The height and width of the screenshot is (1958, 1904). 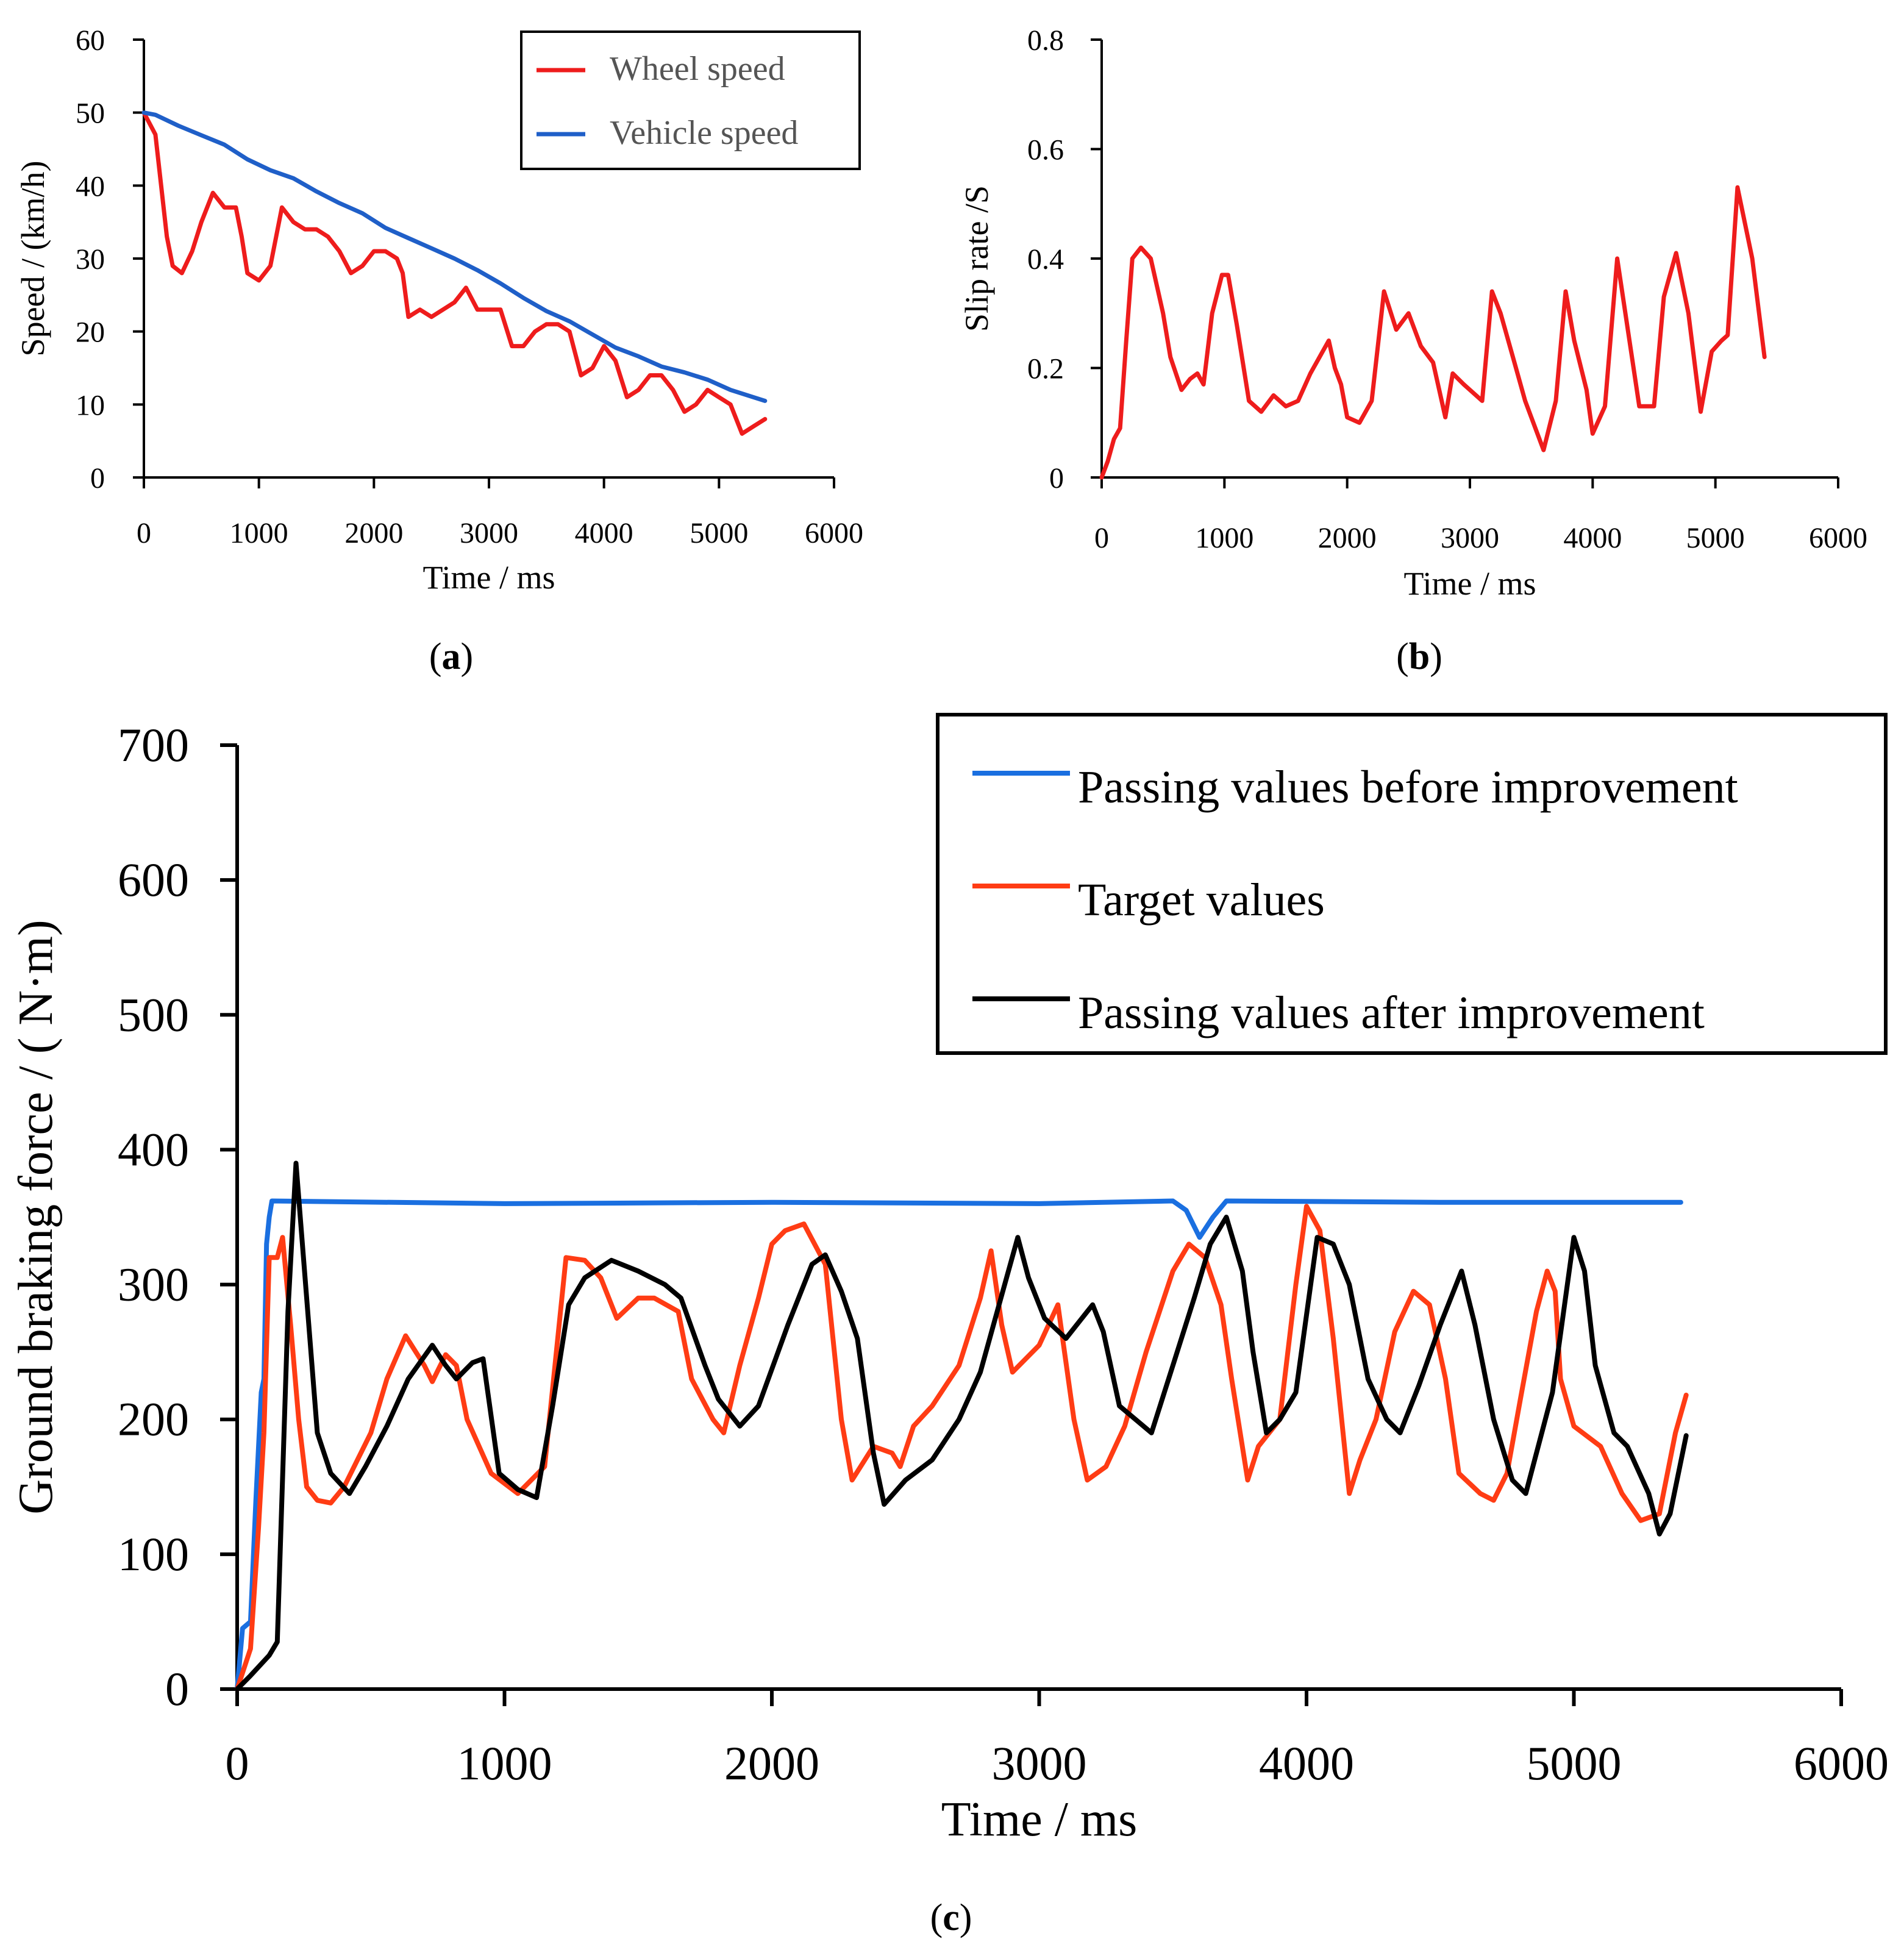 I want to click on series-line-wheel-speed, so click(x=454, y=273).